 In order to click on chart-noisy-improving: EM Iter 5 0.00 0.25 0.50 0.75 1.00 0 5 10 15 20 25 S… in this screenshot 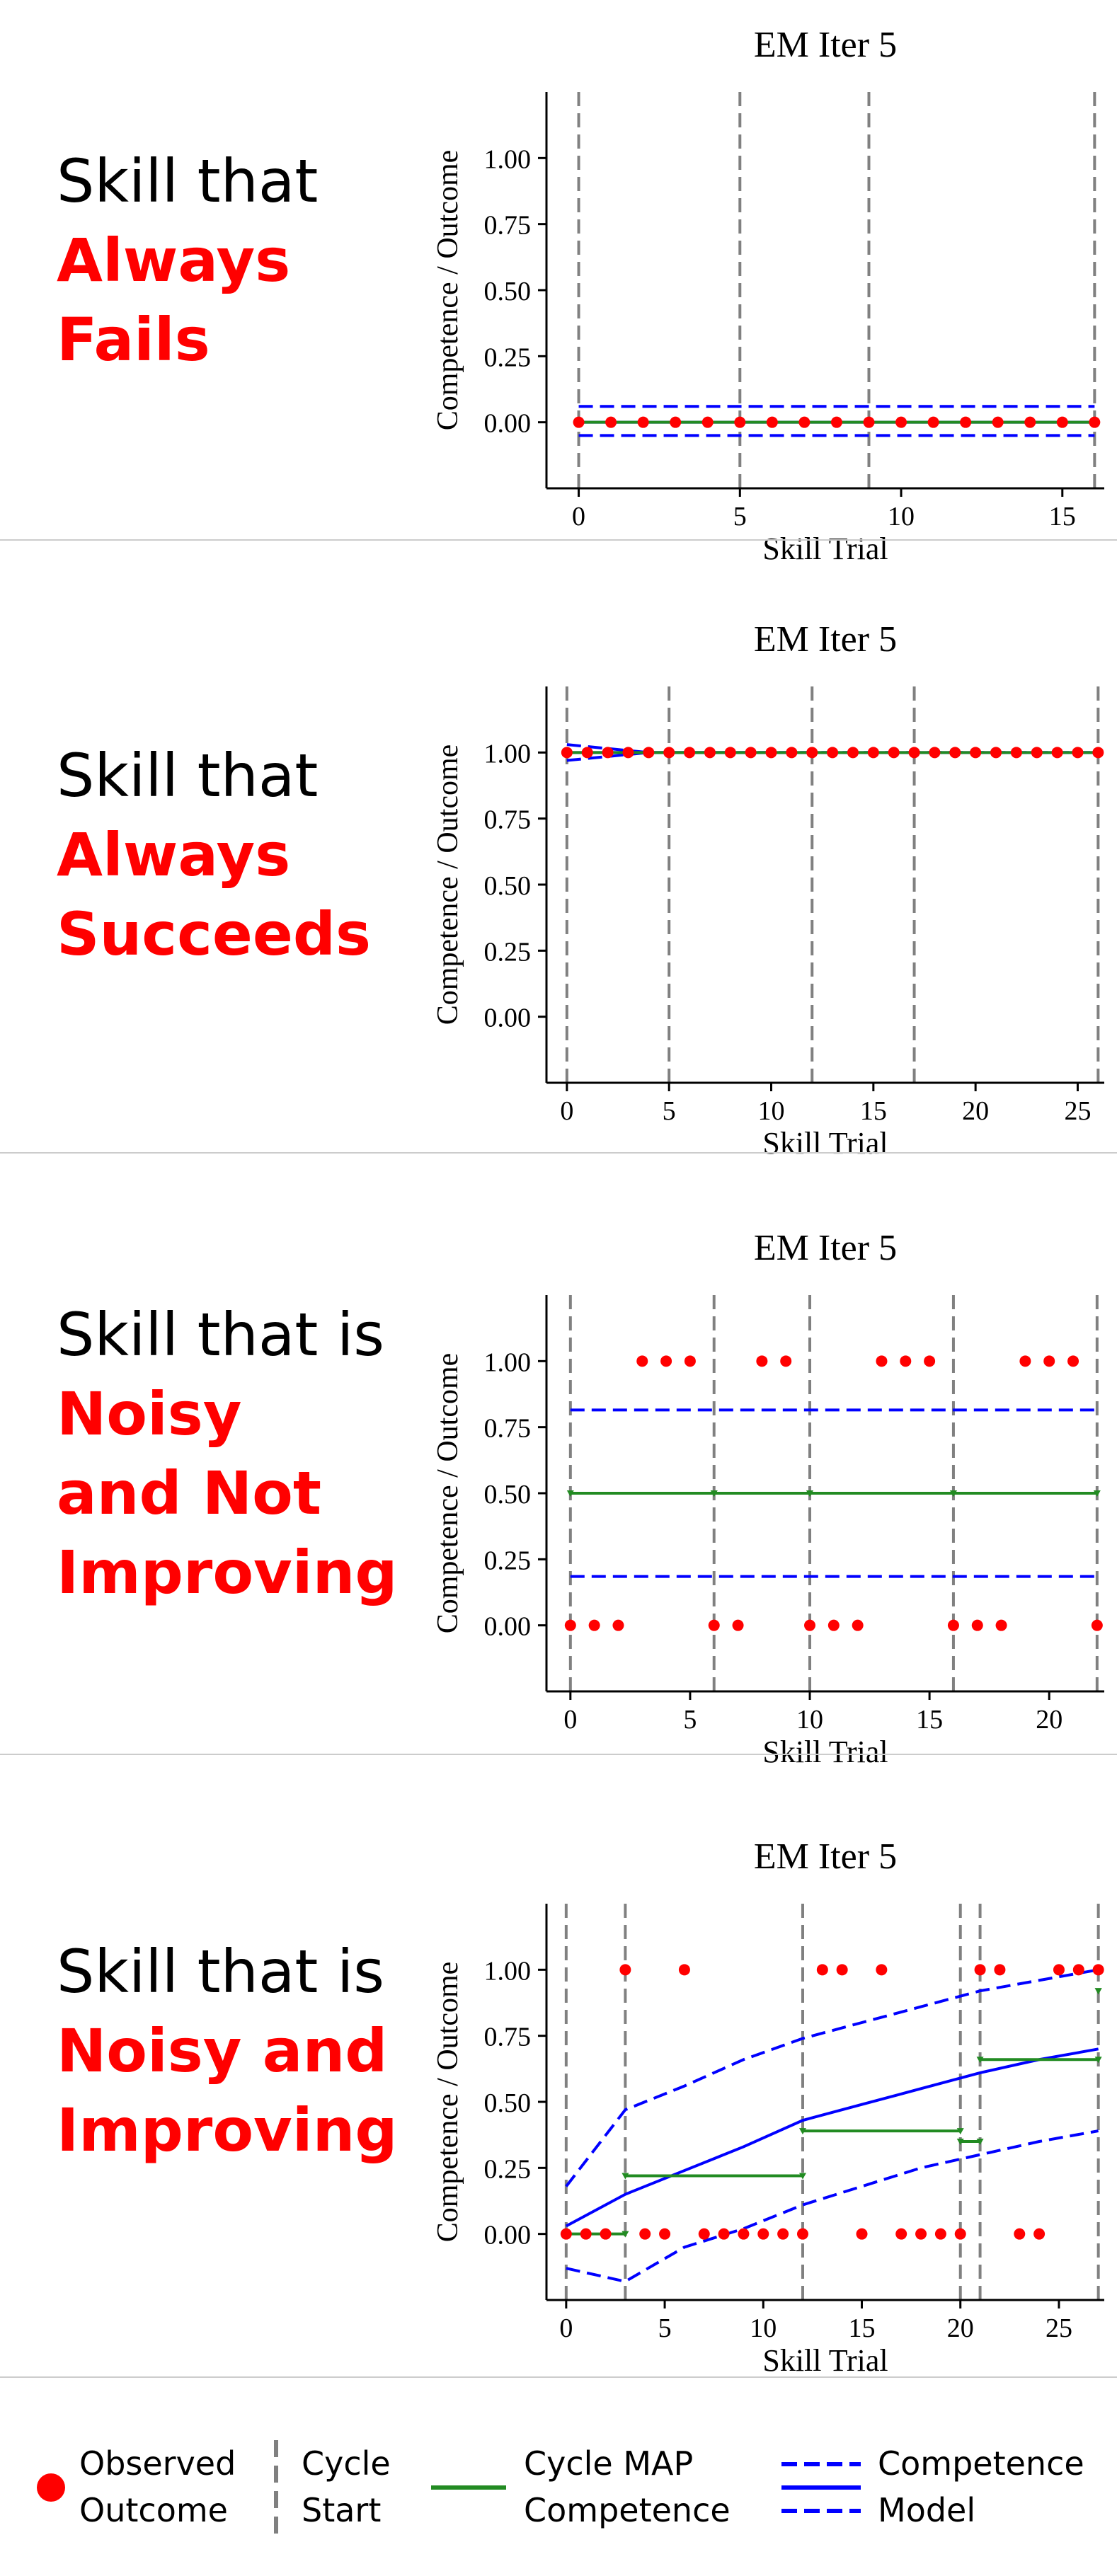, I will do `click(768, 2107)`.